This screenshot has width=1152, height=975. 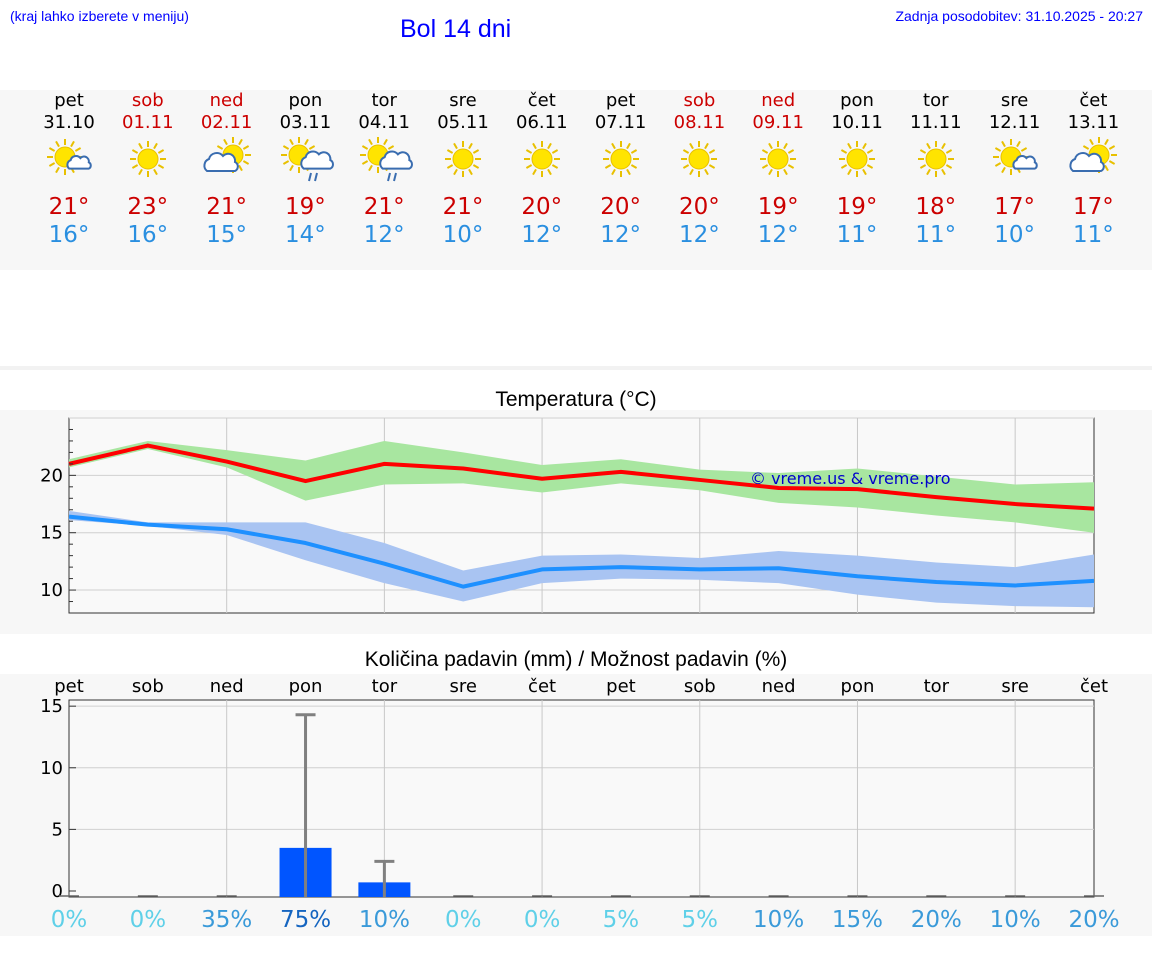 I want to click on precipitation-probability: 35%, so click(x=226, y=920).